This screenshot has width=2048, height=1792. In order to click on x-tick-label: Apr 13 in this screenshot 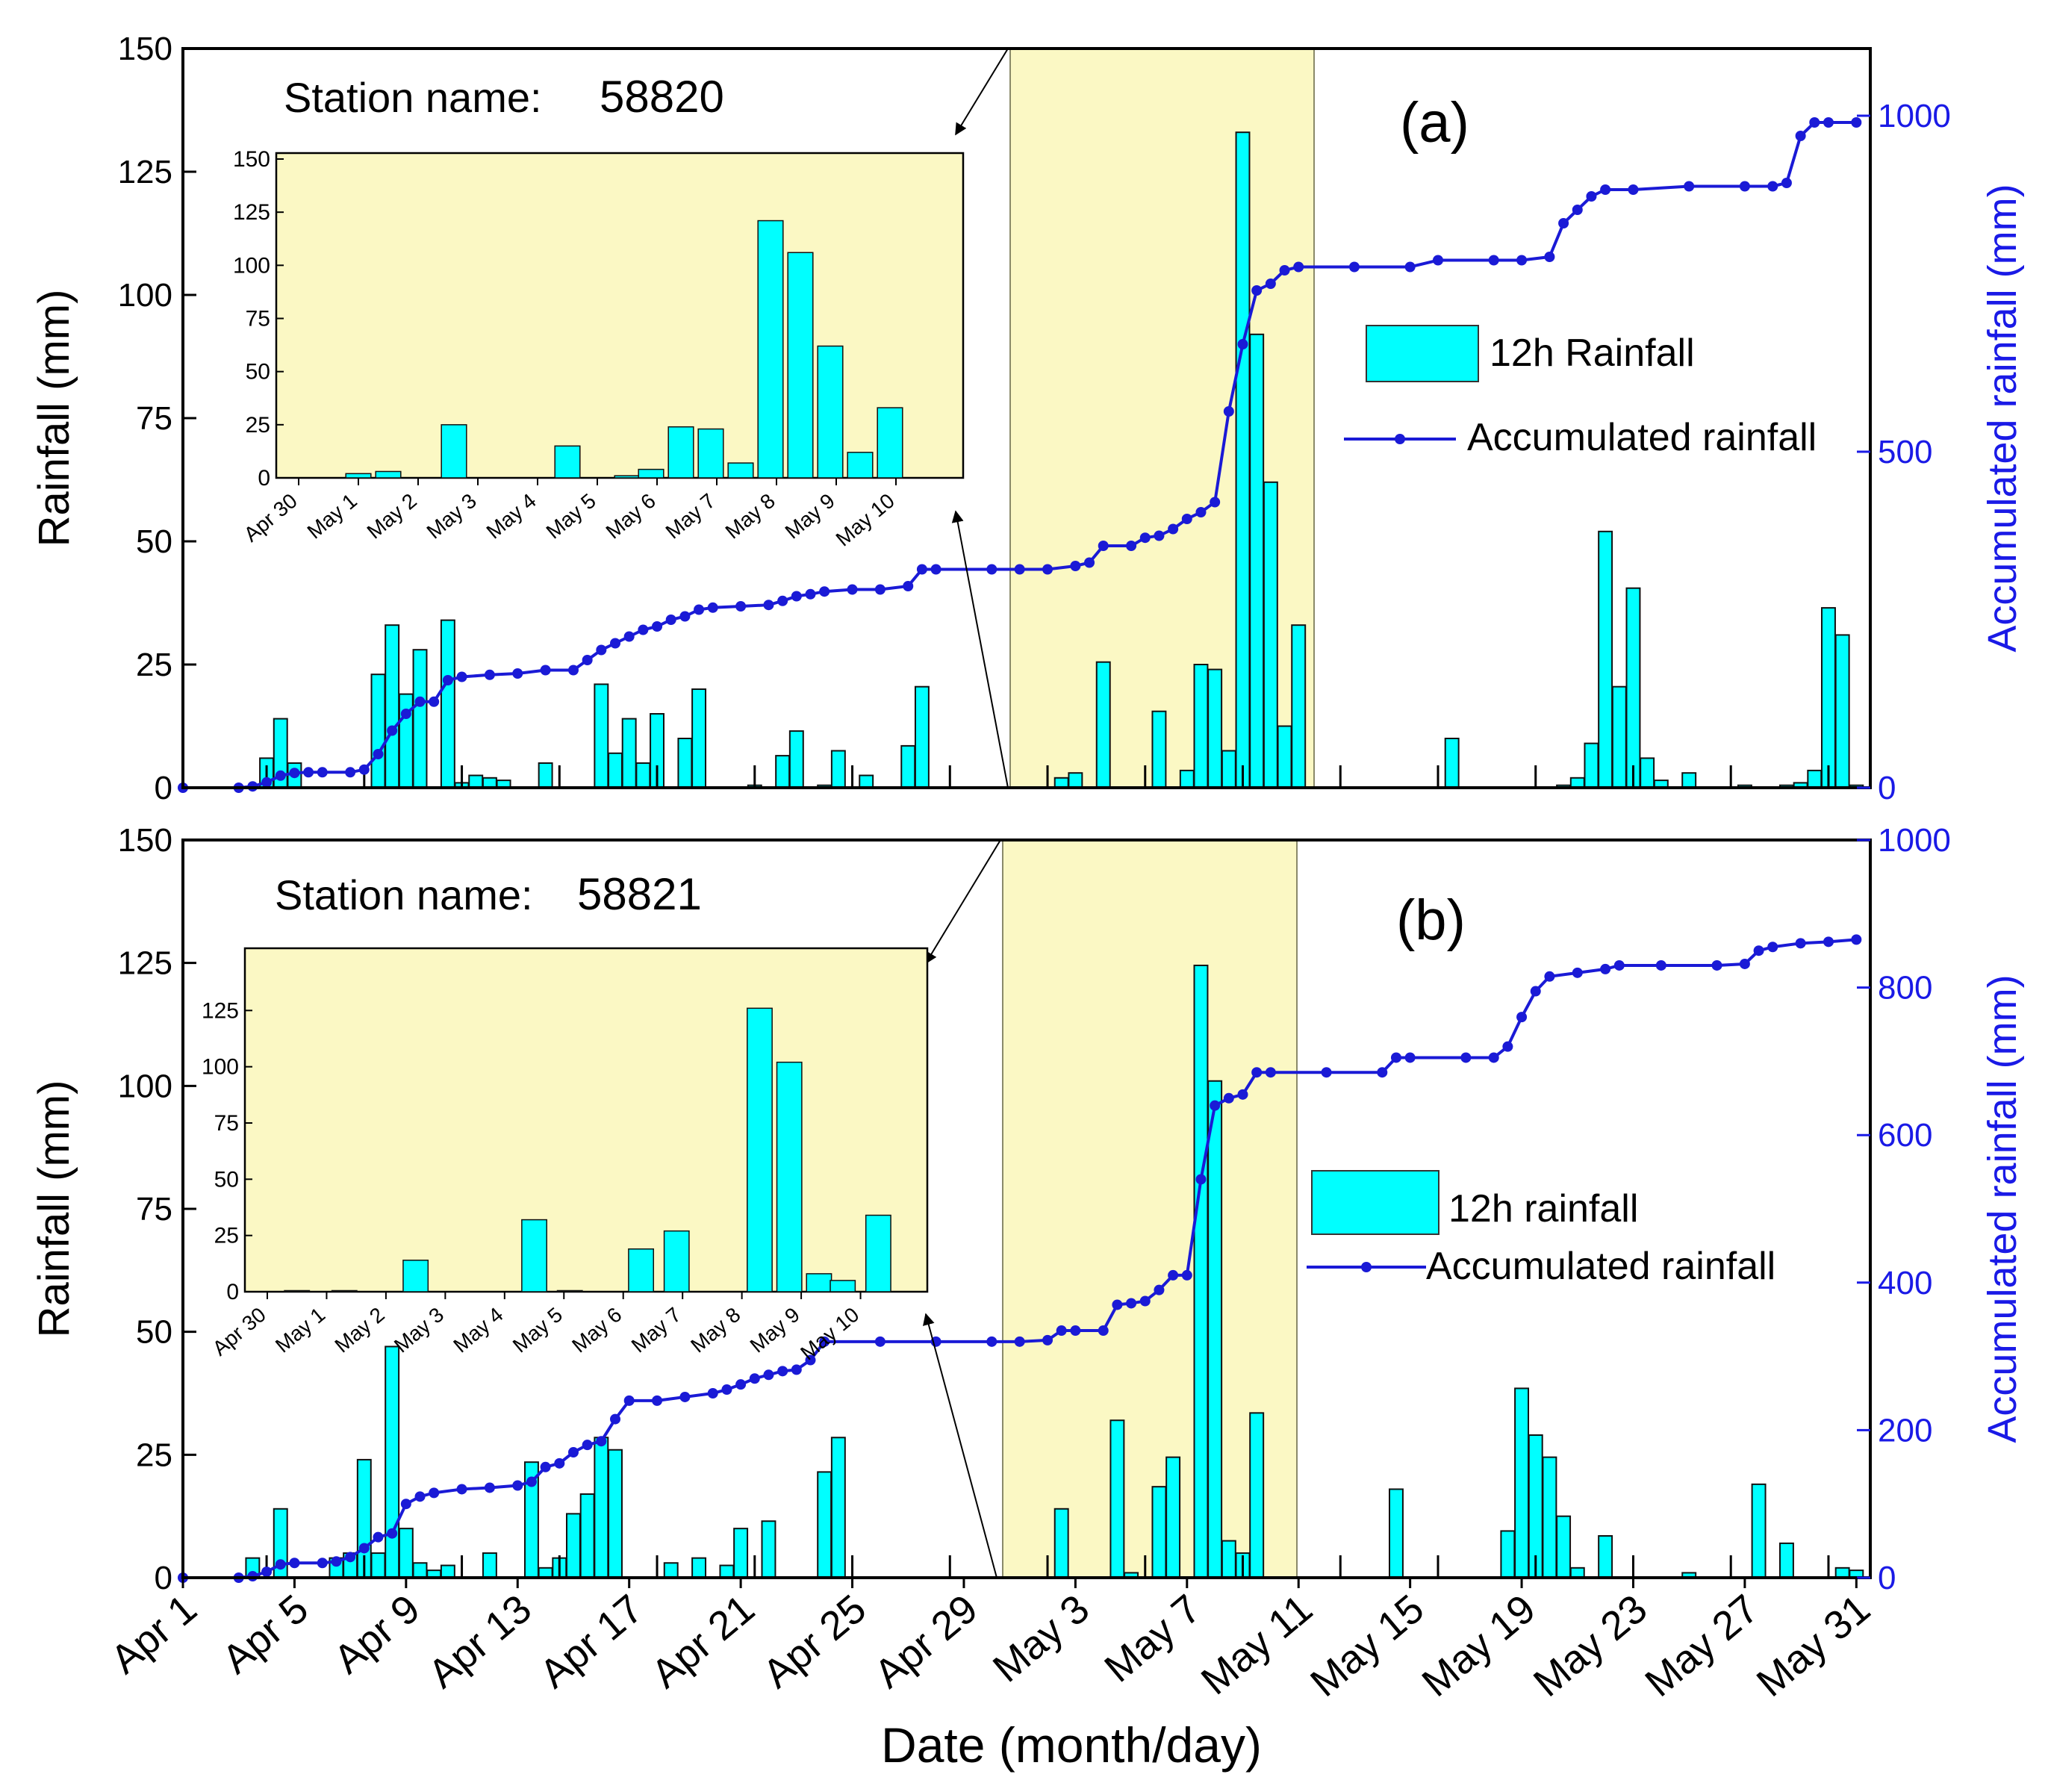, I will do `click(480, 1641)`.